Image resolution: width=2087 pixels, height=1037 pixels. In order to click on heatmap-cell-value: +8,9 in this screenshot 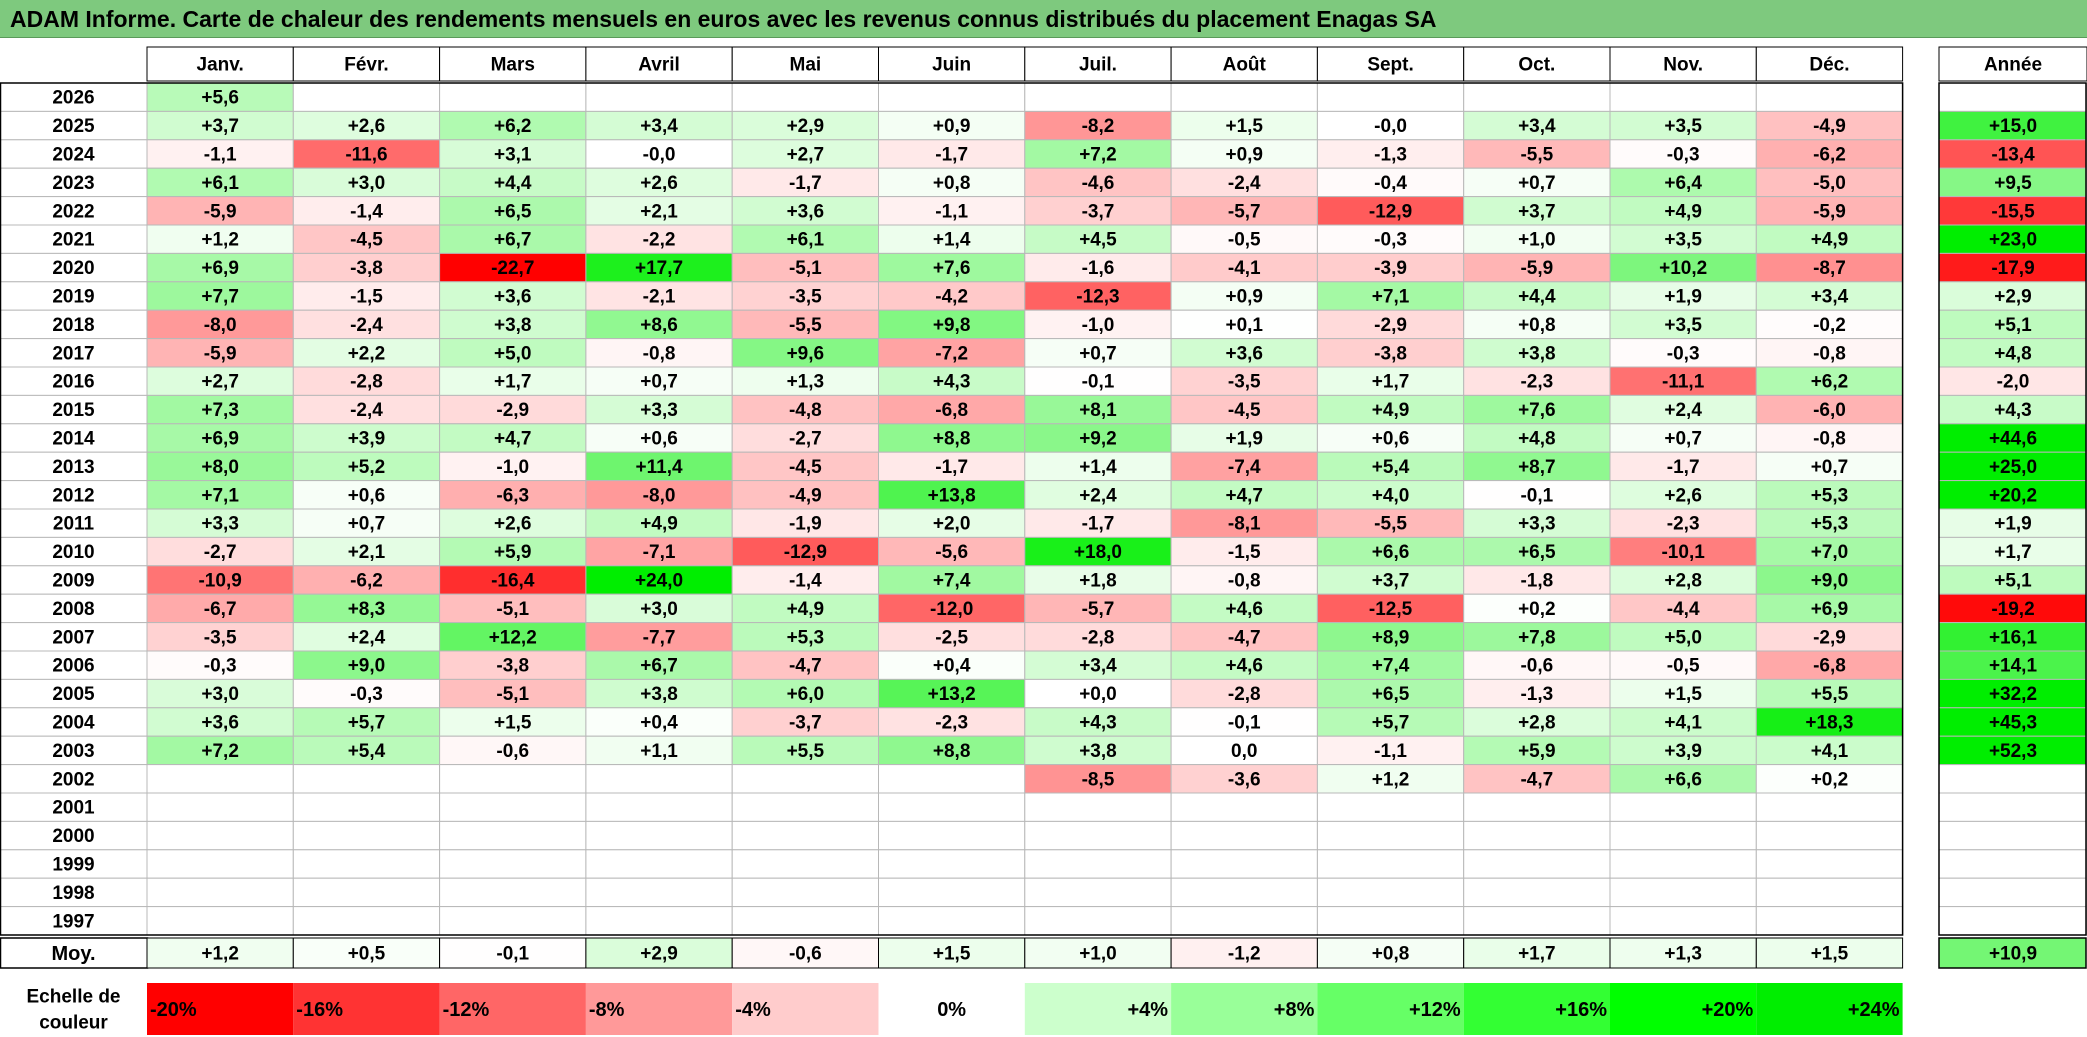, I will do `click(1391, 637)`.